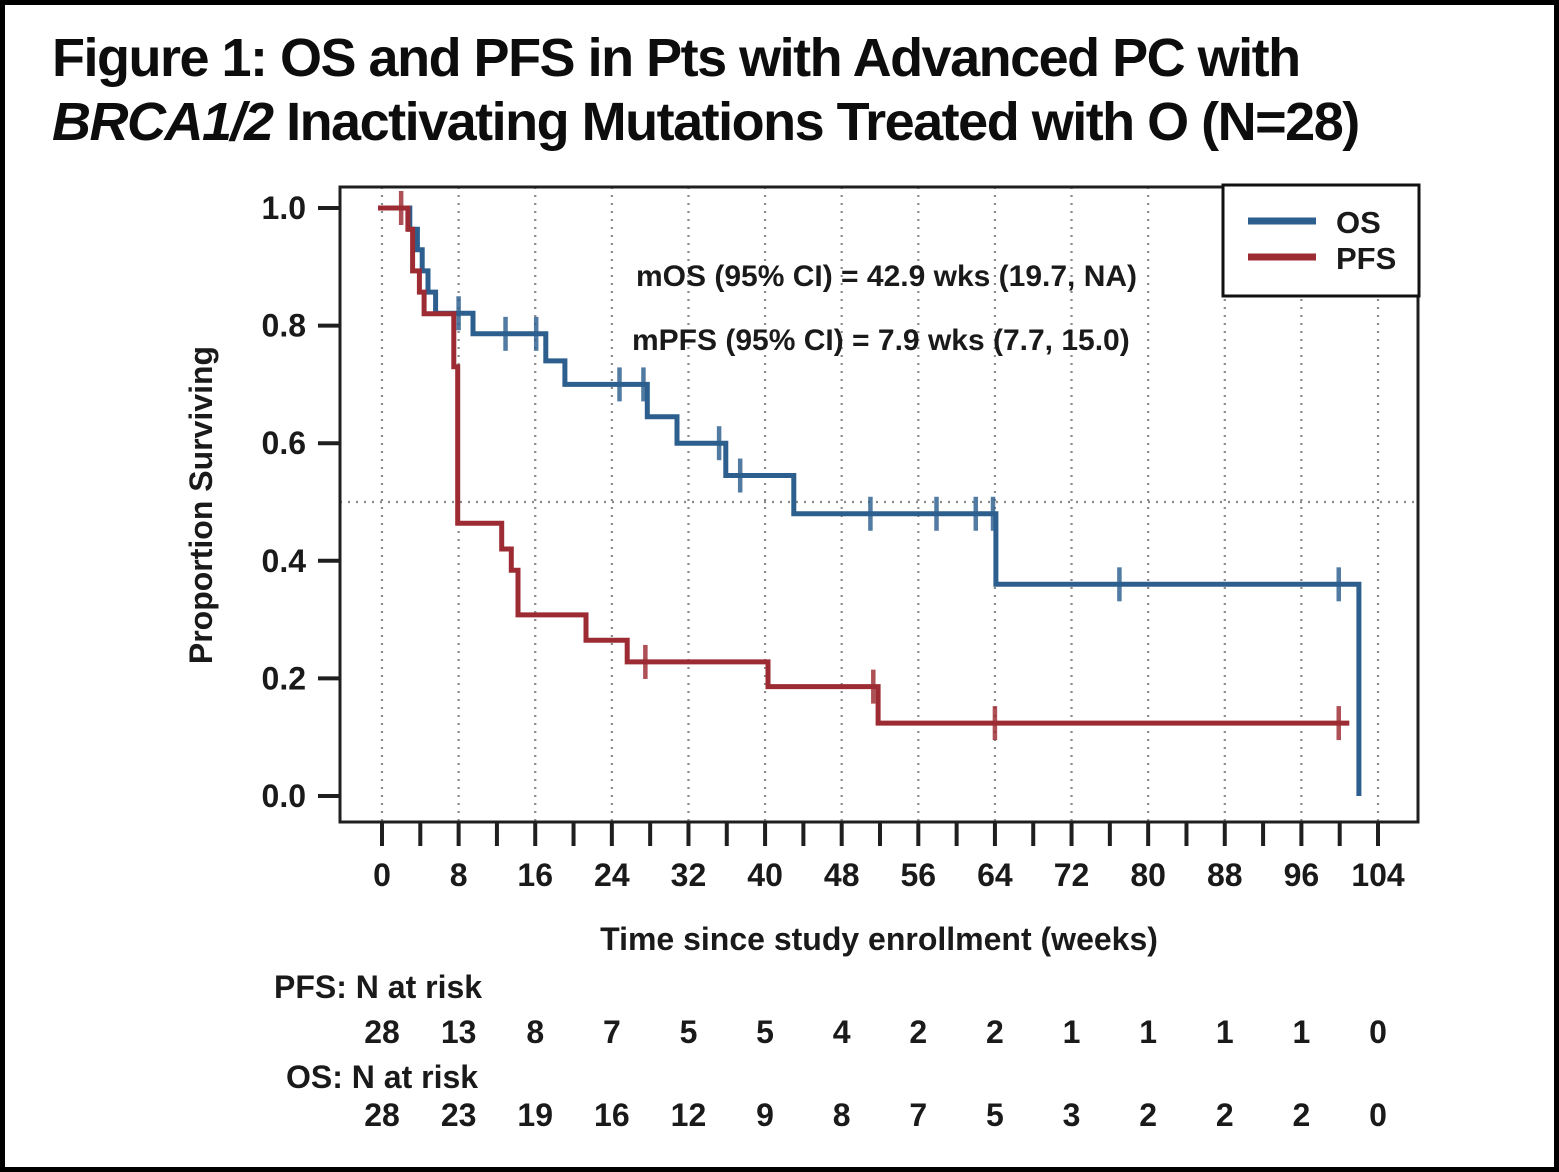  Describe the element at coordinates (382, 1077) in the screenshot. I see `risk-row-label-os: OS: N at risk` at that location.